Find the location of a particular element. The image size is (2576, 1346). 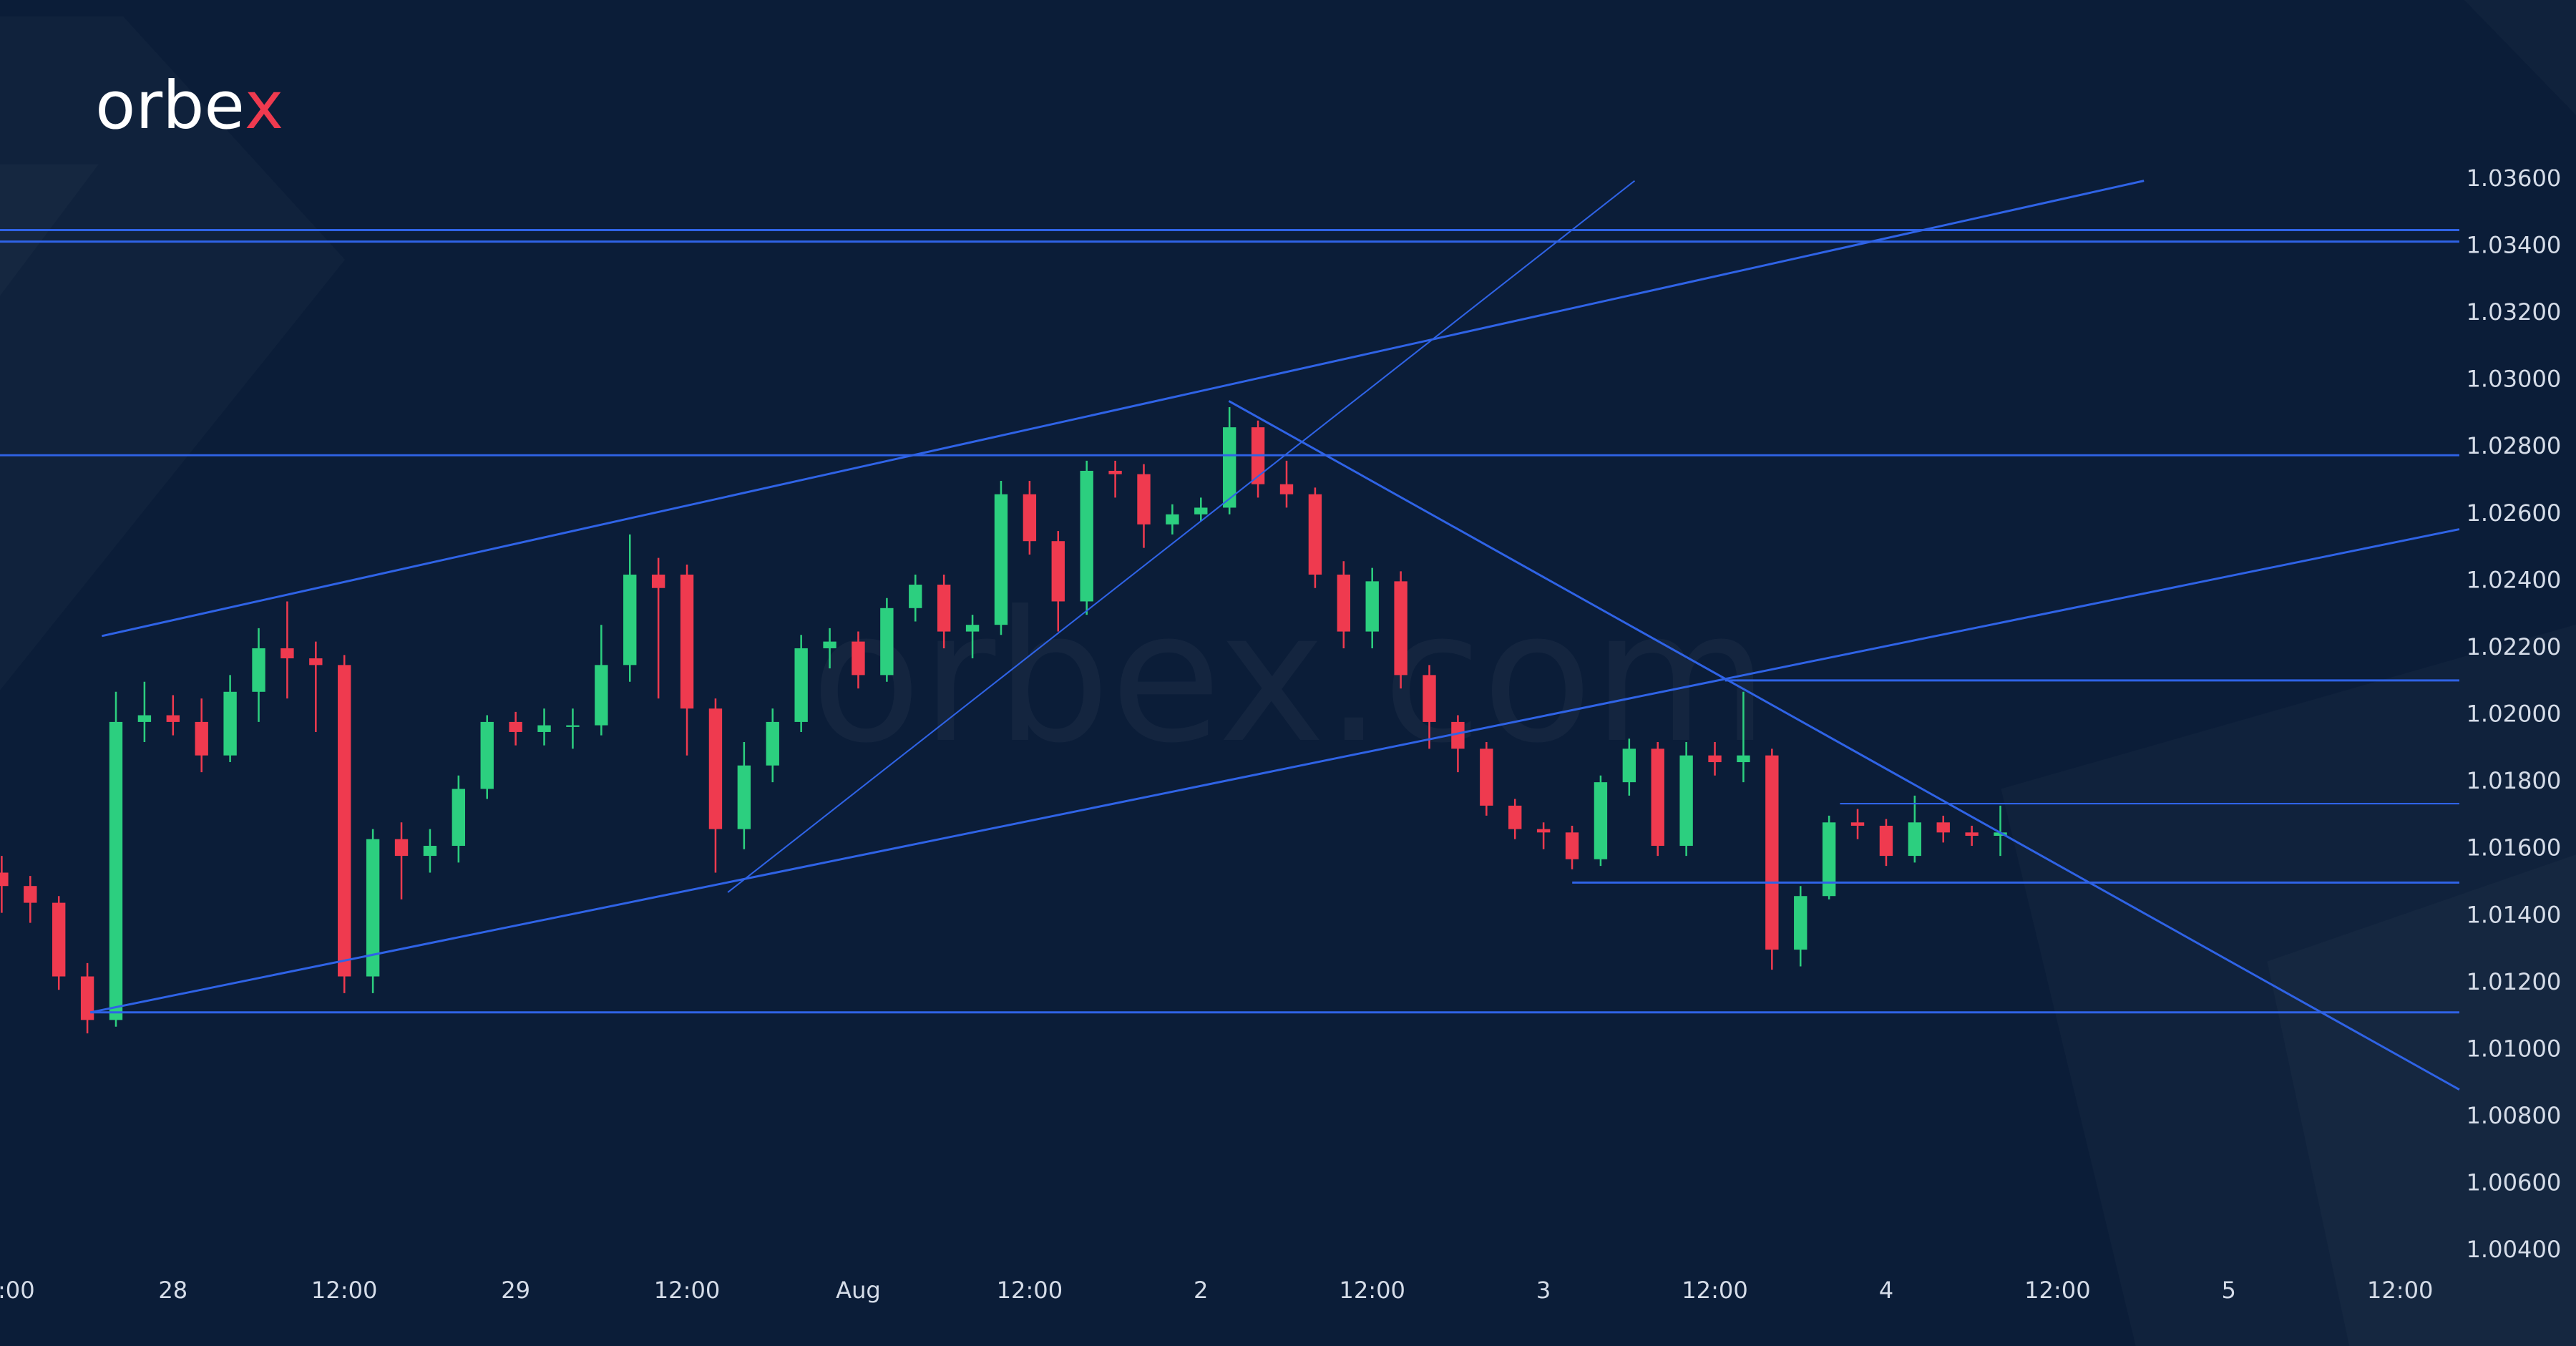

y-tick-label: 1.00400 is located at coordinates (2514, 1249).